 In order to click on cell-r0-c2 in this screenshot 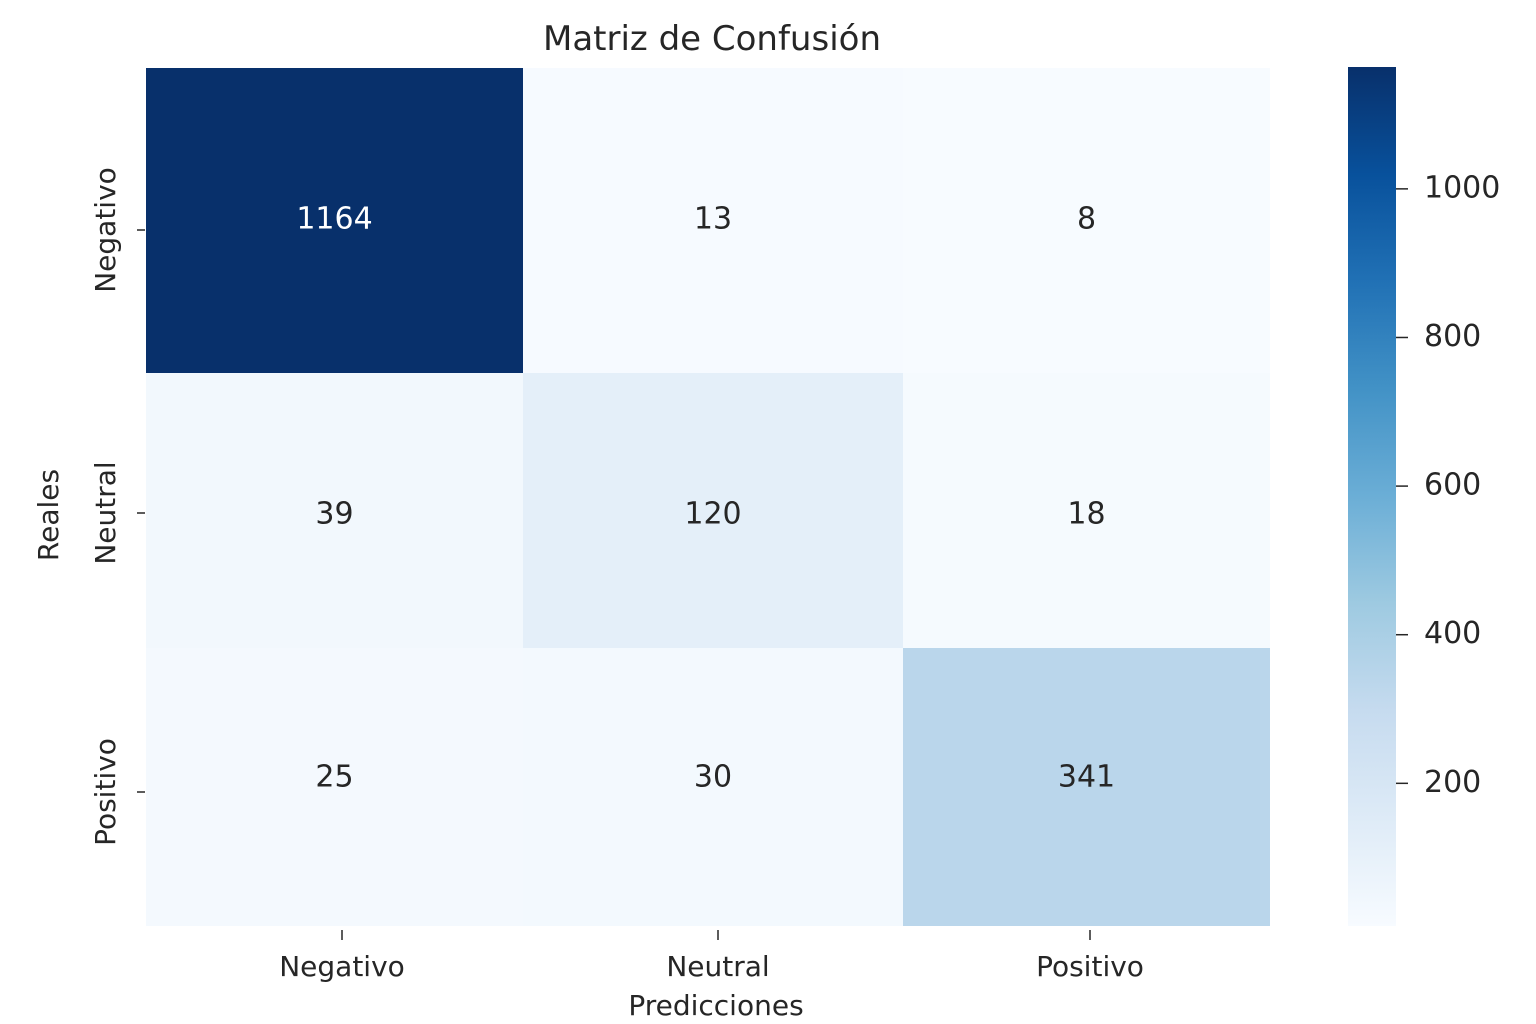, I will do `click(1086, 220)`.